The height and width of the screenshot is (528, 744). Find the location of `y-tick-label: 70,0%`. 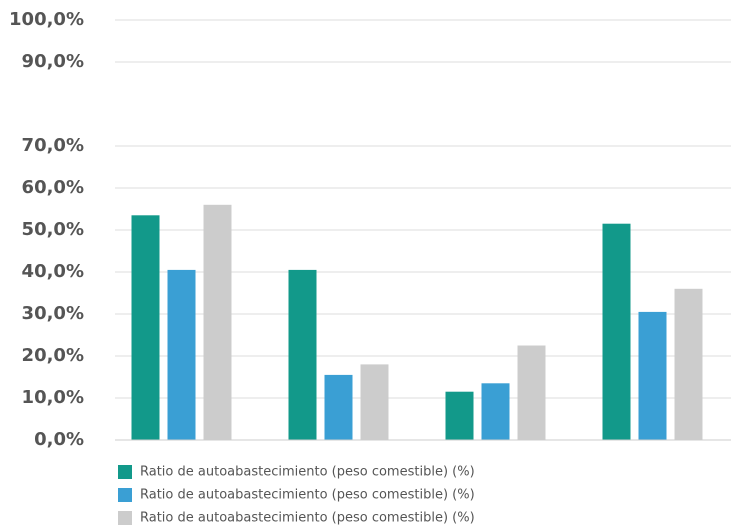

y-tick-label: 70,0% is located at coordinates (53, 145).